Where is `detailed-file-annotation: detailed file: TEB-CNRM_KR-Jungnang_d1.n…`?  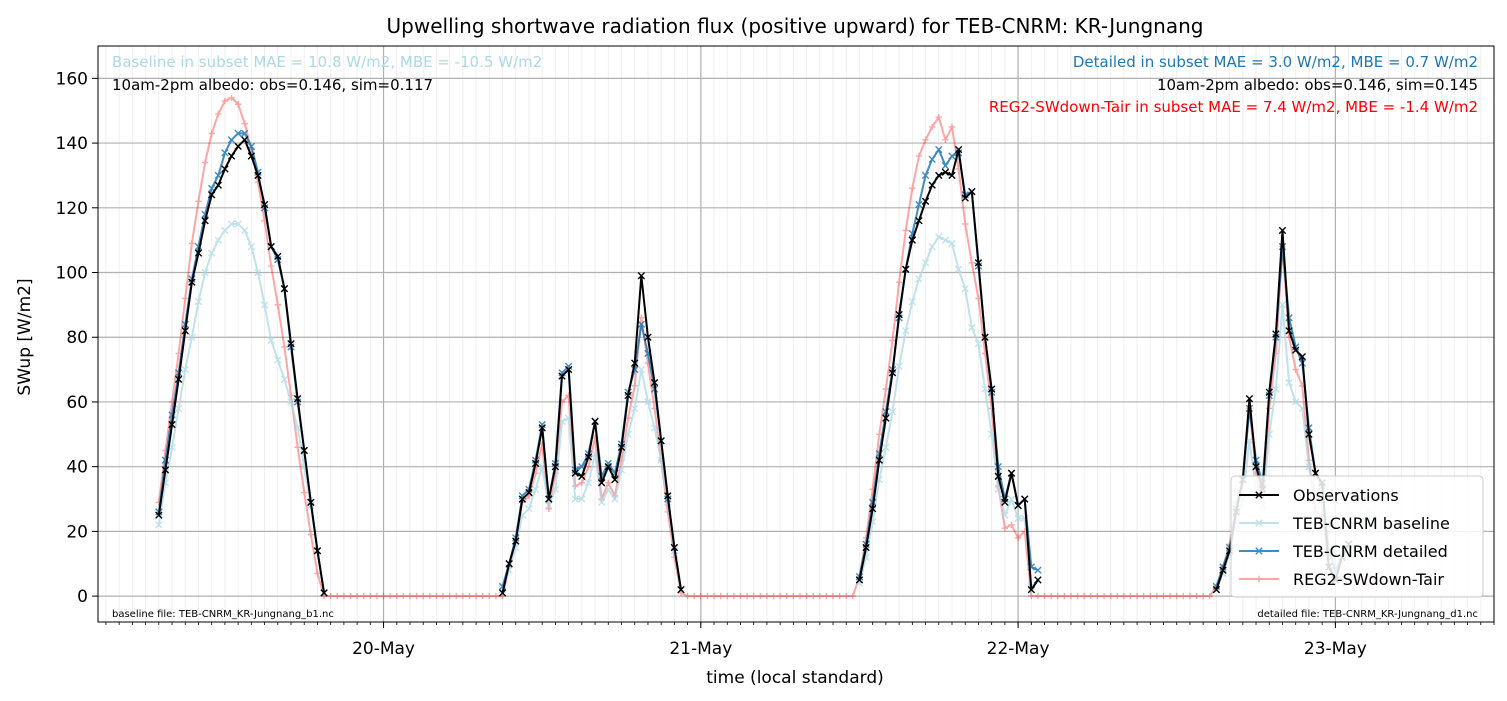 detailed-file-annotation: detailed file: TEB-CNRM_KR-Jungnang_d1.n… is located at coordinates (1367, 614).